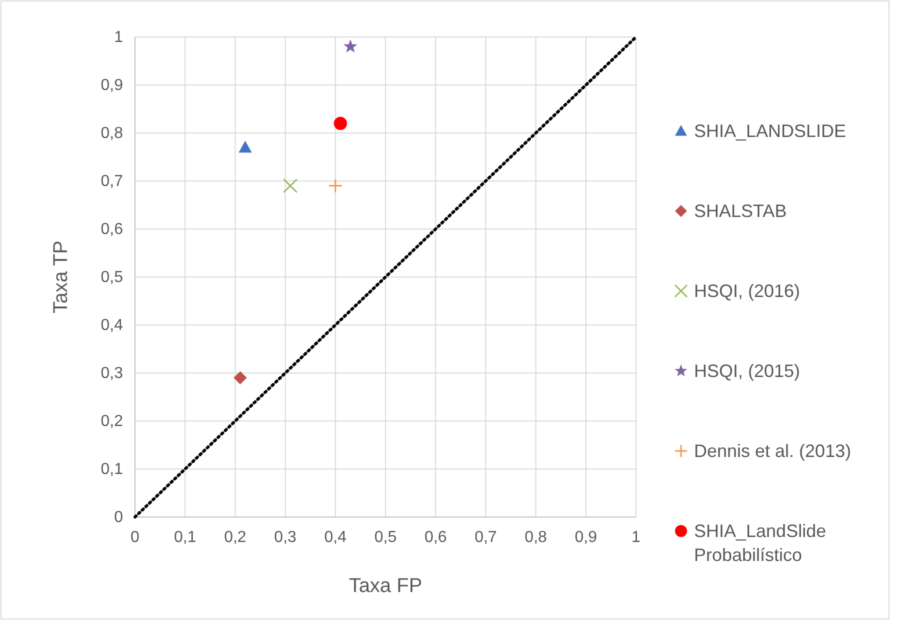 The image size is (908, 630). I want to click on x-tick-label: 0,7, so click(485, 537).